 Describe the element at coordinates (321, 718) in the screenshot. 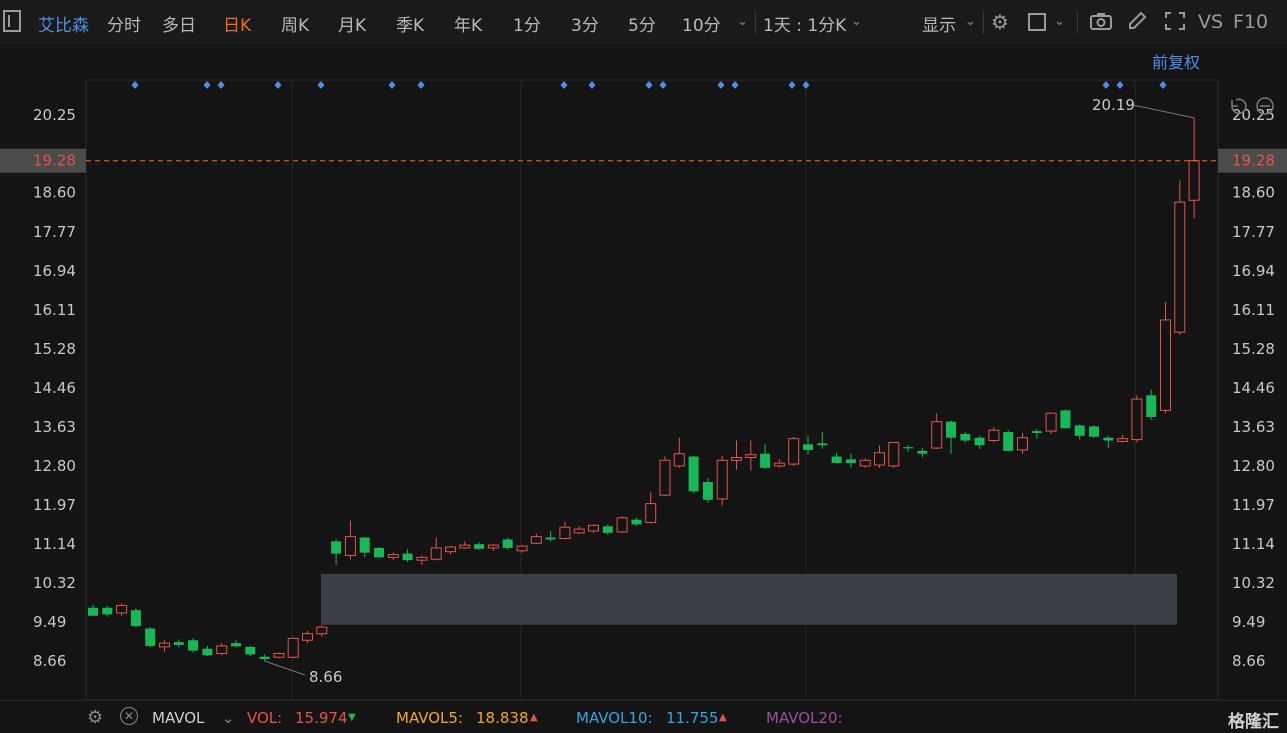

I see `vol-value: 15.974` at that location.